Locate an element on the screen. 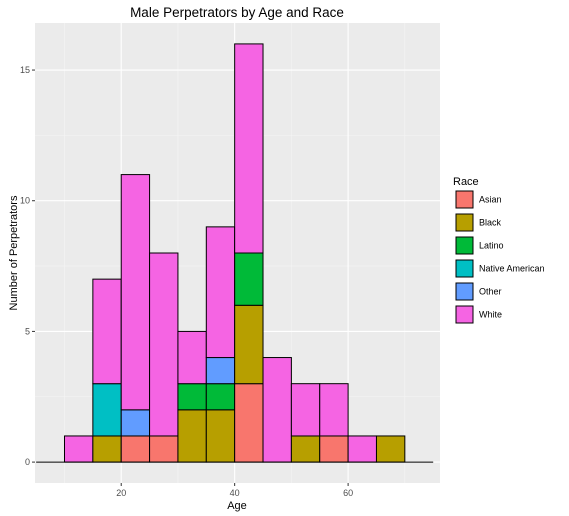 Image resolution: width=569 pixels, height=516 pixels. y-tick-label: 0 is located at coordinates (27, 462).